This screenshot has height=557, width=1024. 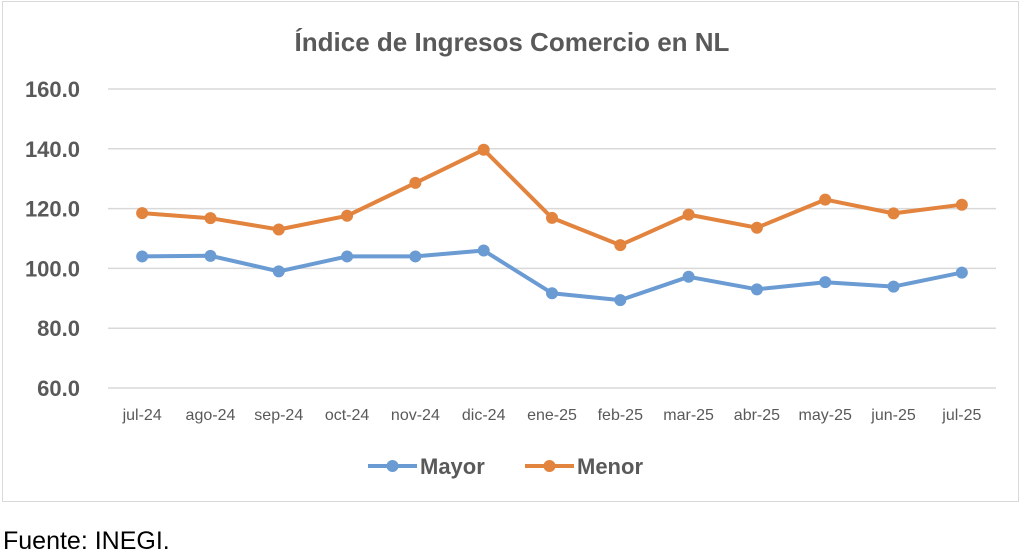 I want to click on y-tick-label: 140.0, so click(x=52, y=149).